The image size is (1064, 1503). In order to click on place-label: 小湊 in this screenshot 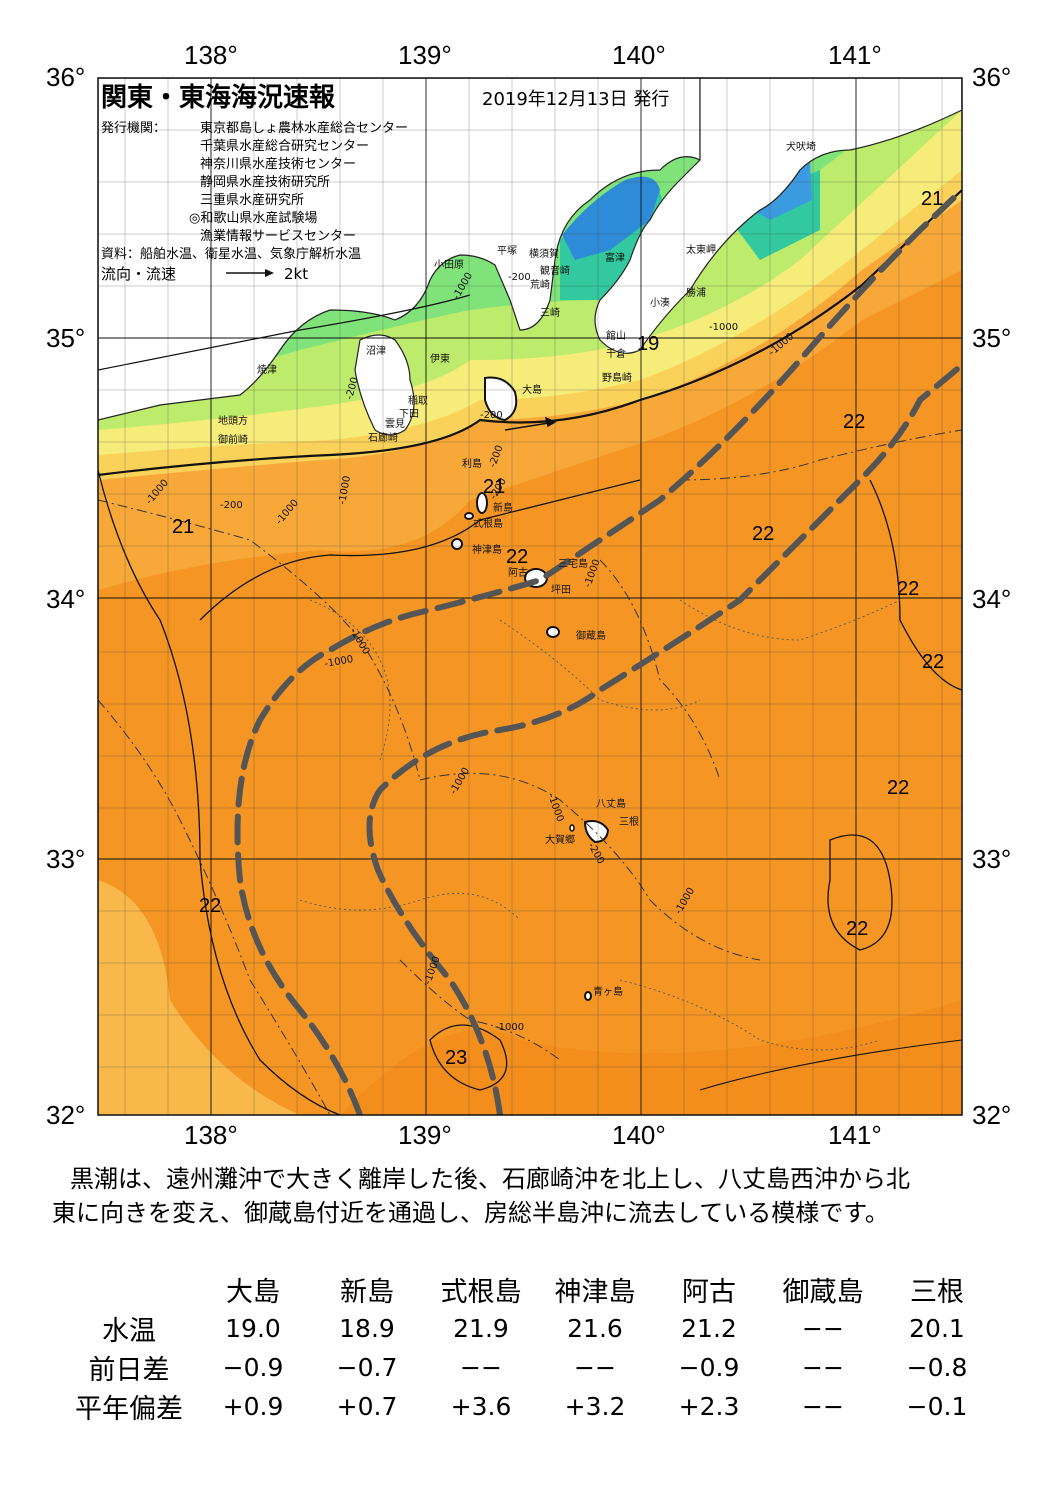, I will do `click(660, 302)`.